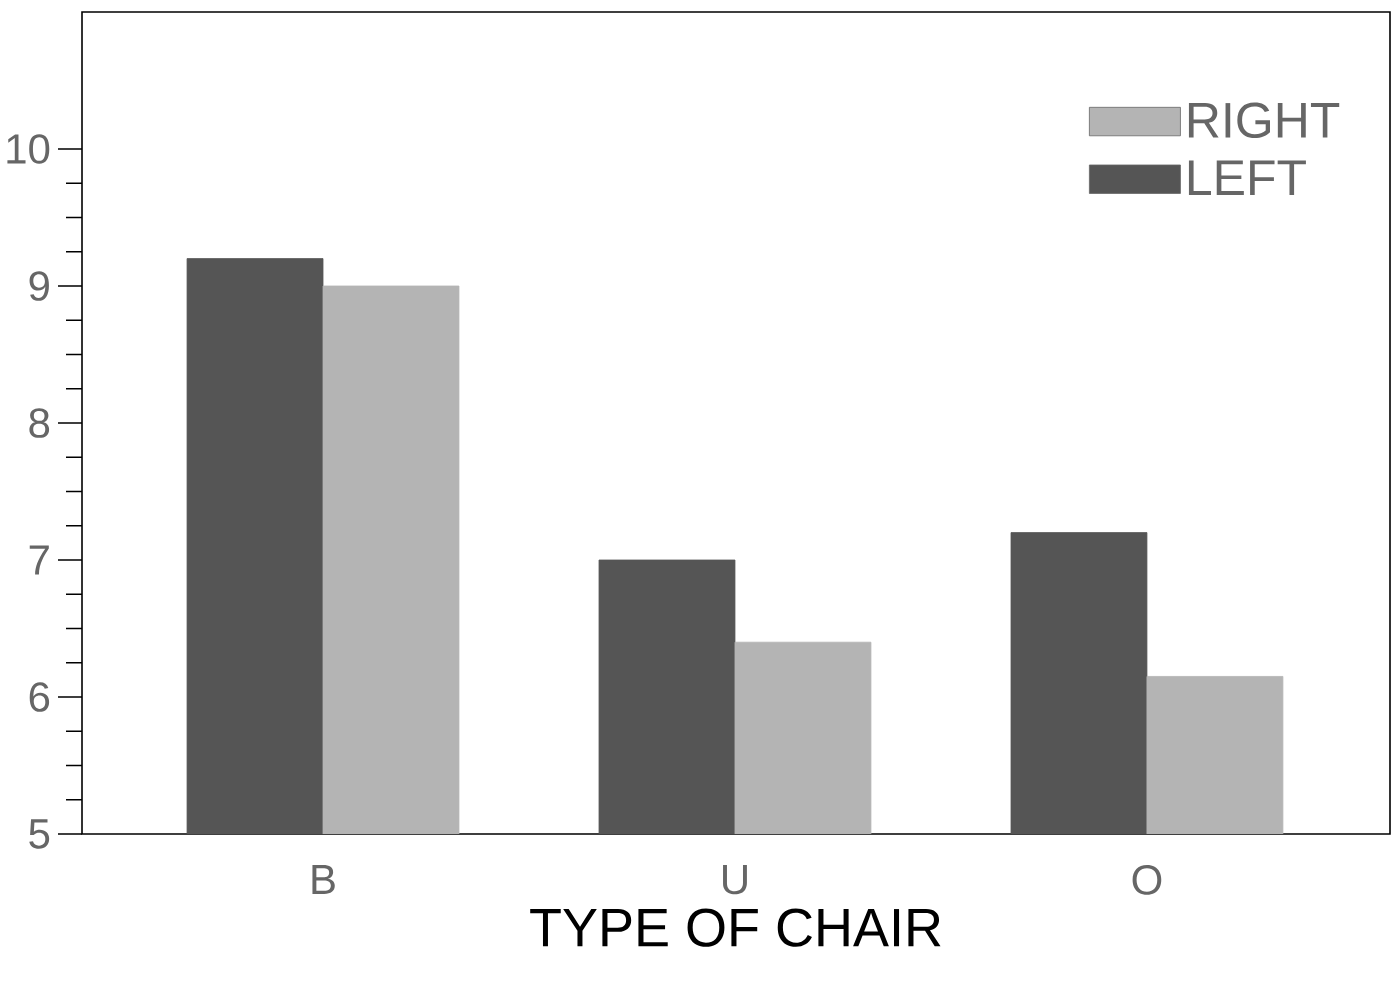 The width and height of the screenshot is (1392, 982). I want to click on y-tick-label: 6, so click(39, 697).